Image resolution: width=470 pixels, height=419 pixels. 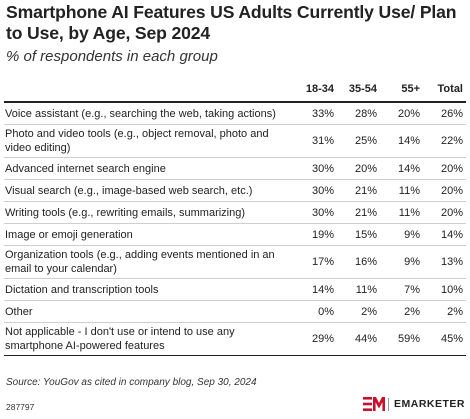 What do you see at coordinates (358, 113) in the screenshot?
I see `cell-35-54: 28%` at bounding box center [358, 113].